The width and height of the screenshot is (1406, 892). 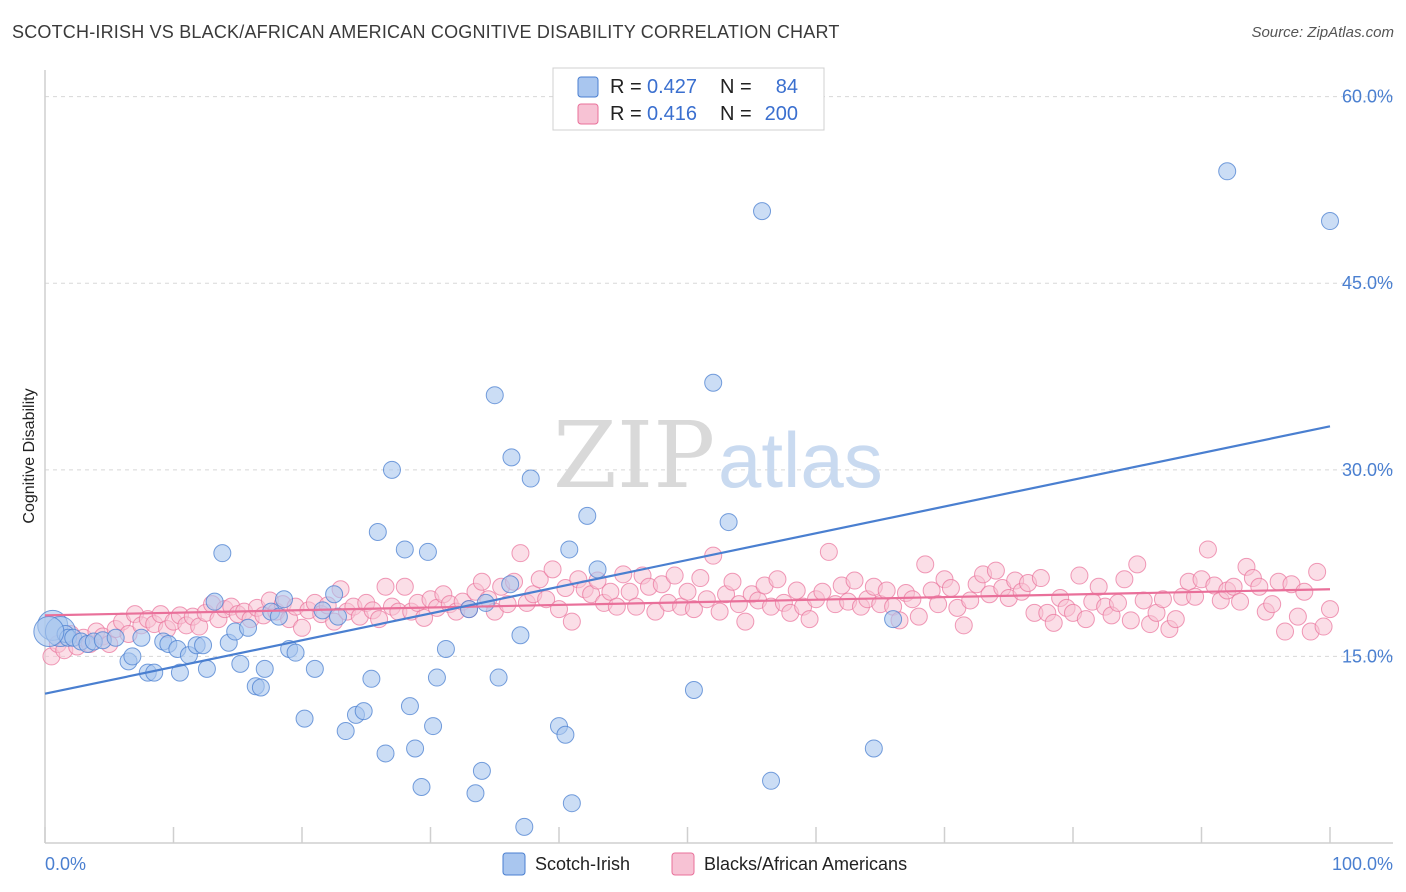 I want to click on x-tick-label-0: 0.0%, so click(x=65, y=864).